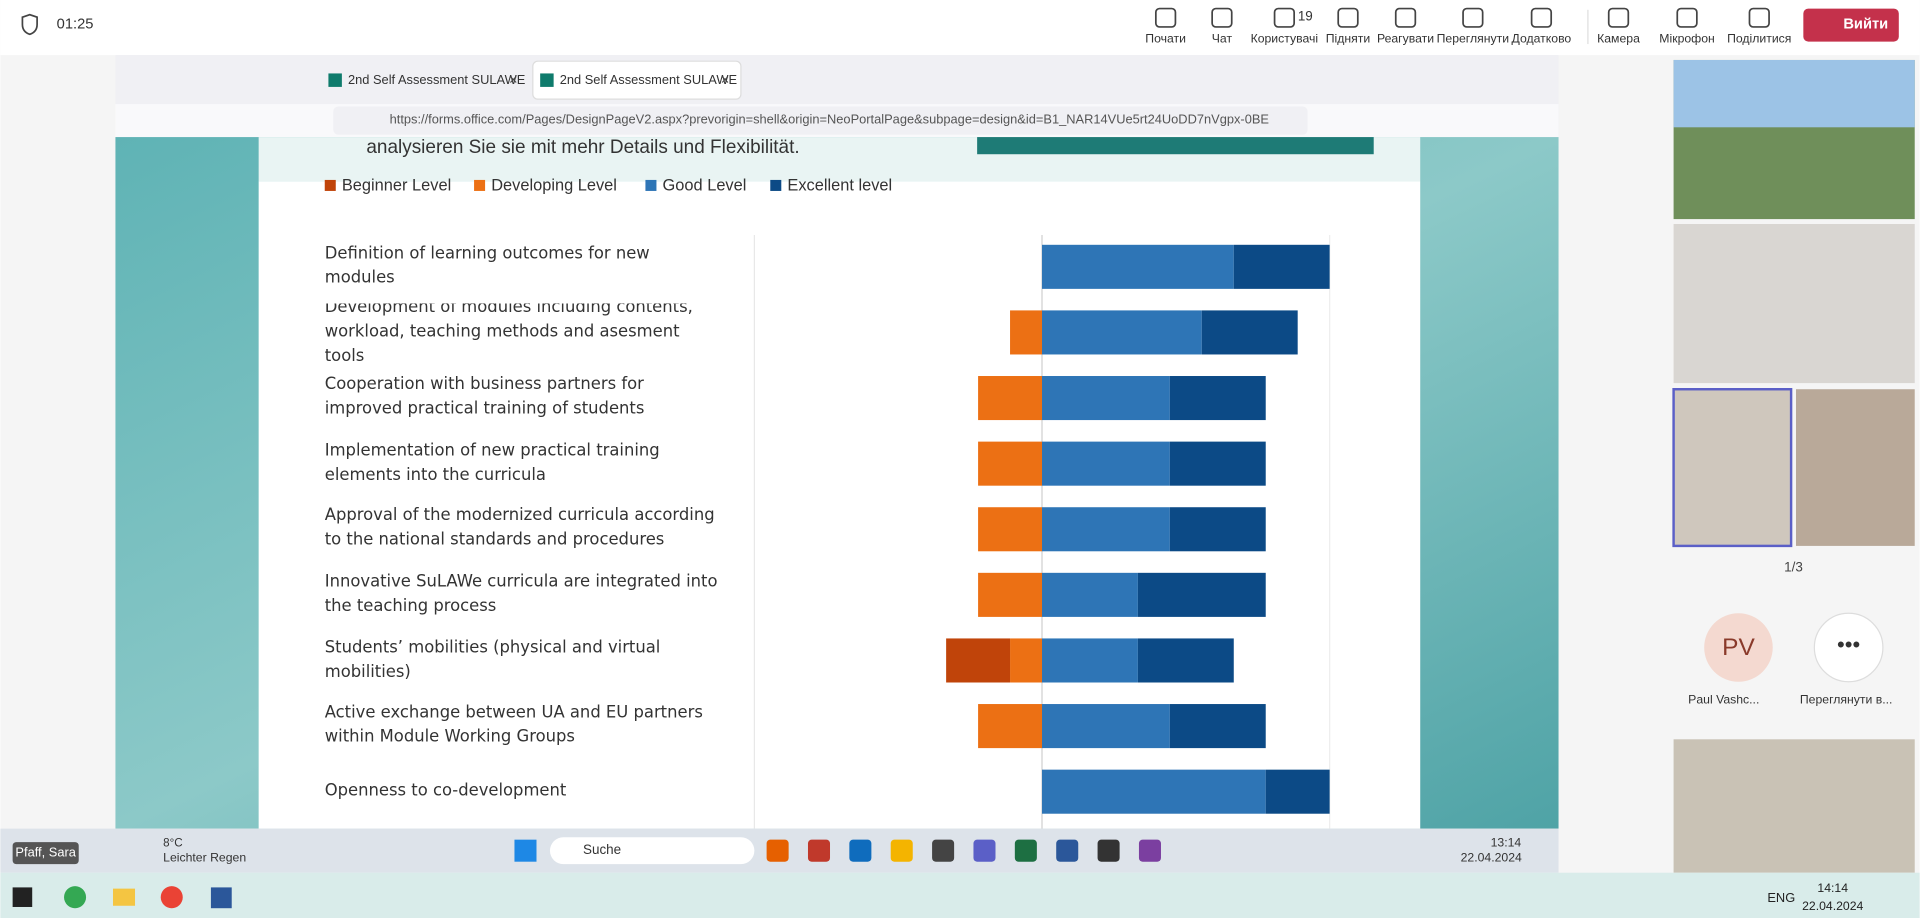  Describe the element at coordinates (1781, 897) in the screenshot. I see `language: ENG` at that location.